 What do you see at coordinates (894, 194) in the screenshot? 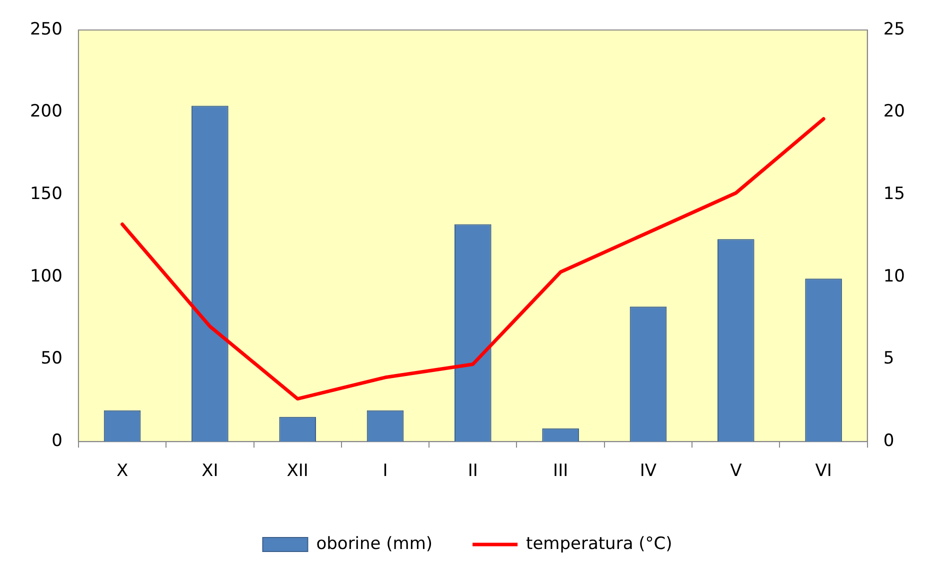
I see `y2-tick-label: 15` at bounding box center [894, 194].